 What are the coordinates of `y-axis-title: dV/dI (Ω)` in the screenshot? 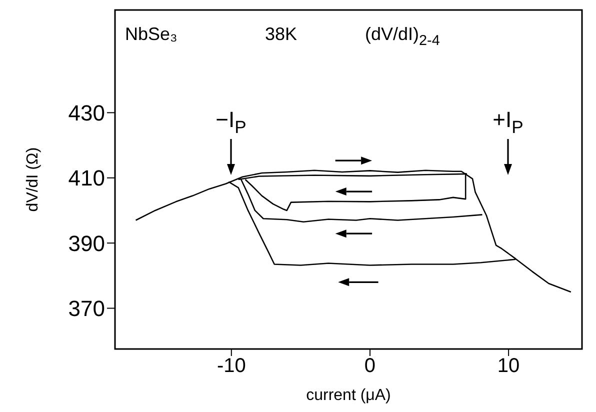 It's located at (33, 179).